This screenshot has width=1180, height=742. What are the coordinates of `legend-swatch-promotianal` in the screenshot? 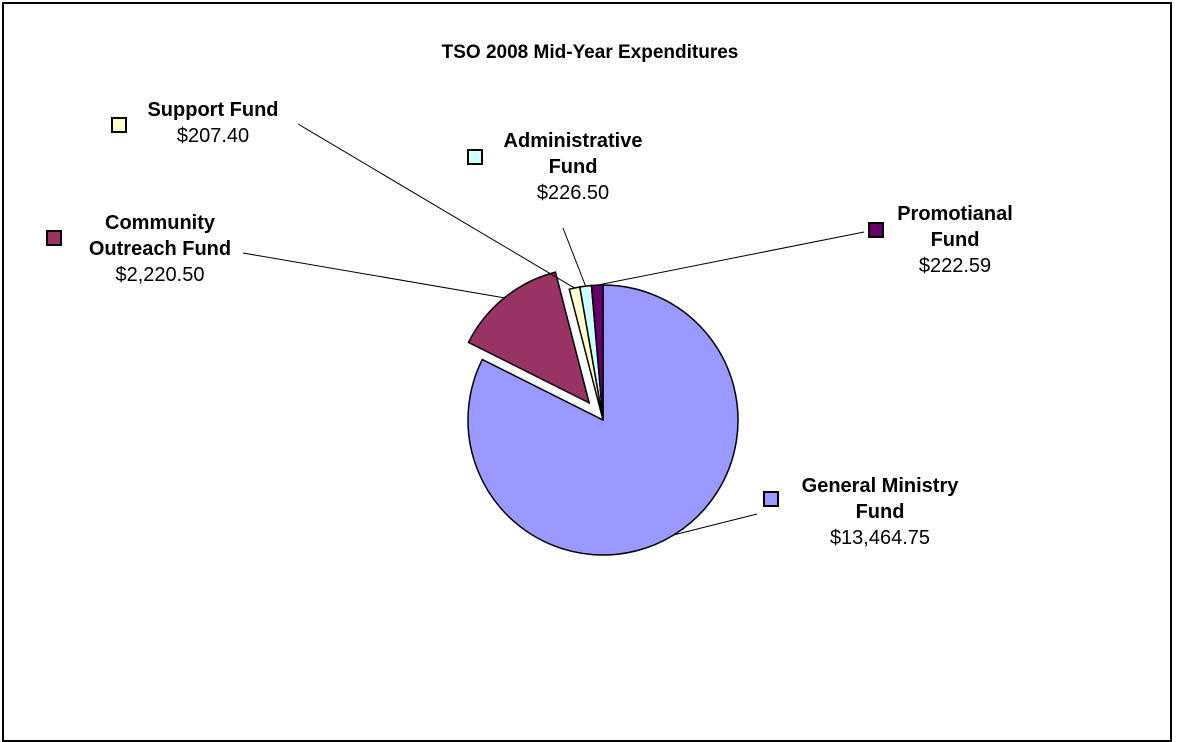 It's located at (876, 230).